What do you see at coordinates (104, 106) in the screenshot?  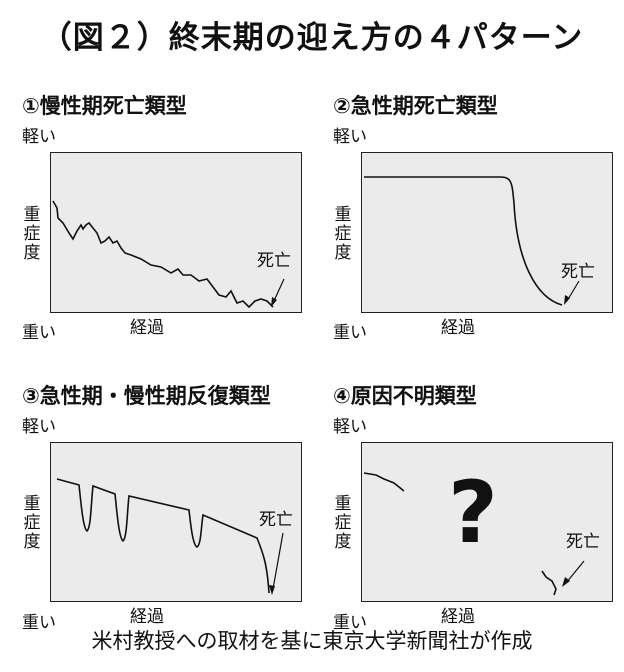 I see `panel-title: ①慢性期死亡類型` at bounding box center [104, 106].